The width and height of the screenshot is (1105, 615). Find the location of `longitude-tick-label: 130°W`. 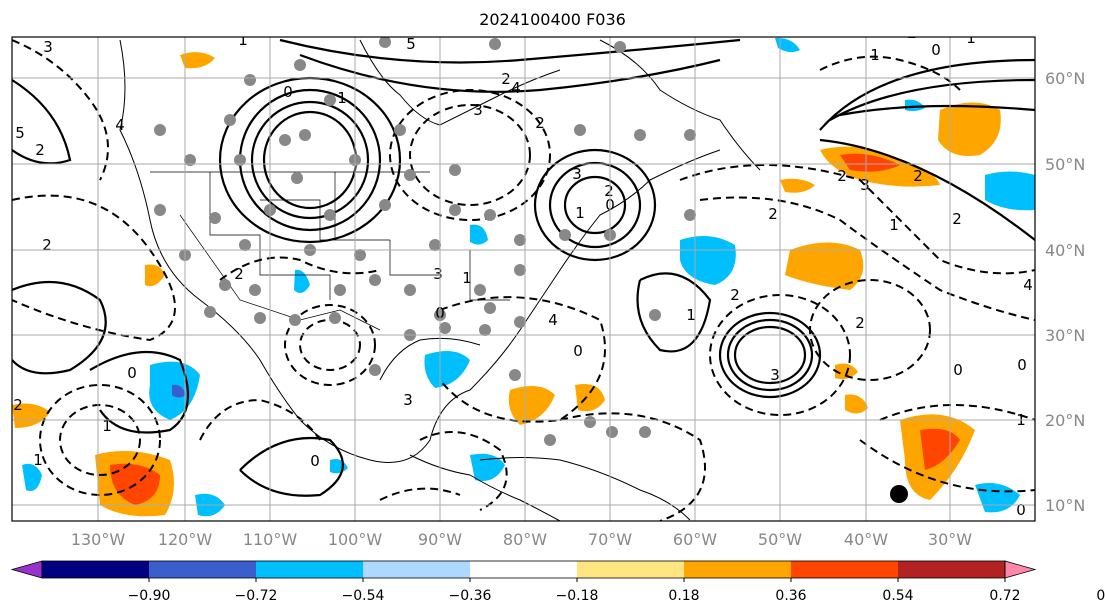

longitude-tick-label: 130°W is located at coordinates (98, 539).